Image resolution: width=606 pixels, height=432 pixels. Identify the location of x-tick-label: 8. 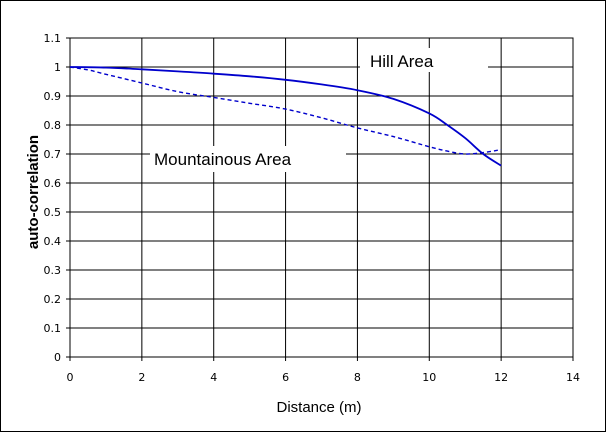
(357, 377).